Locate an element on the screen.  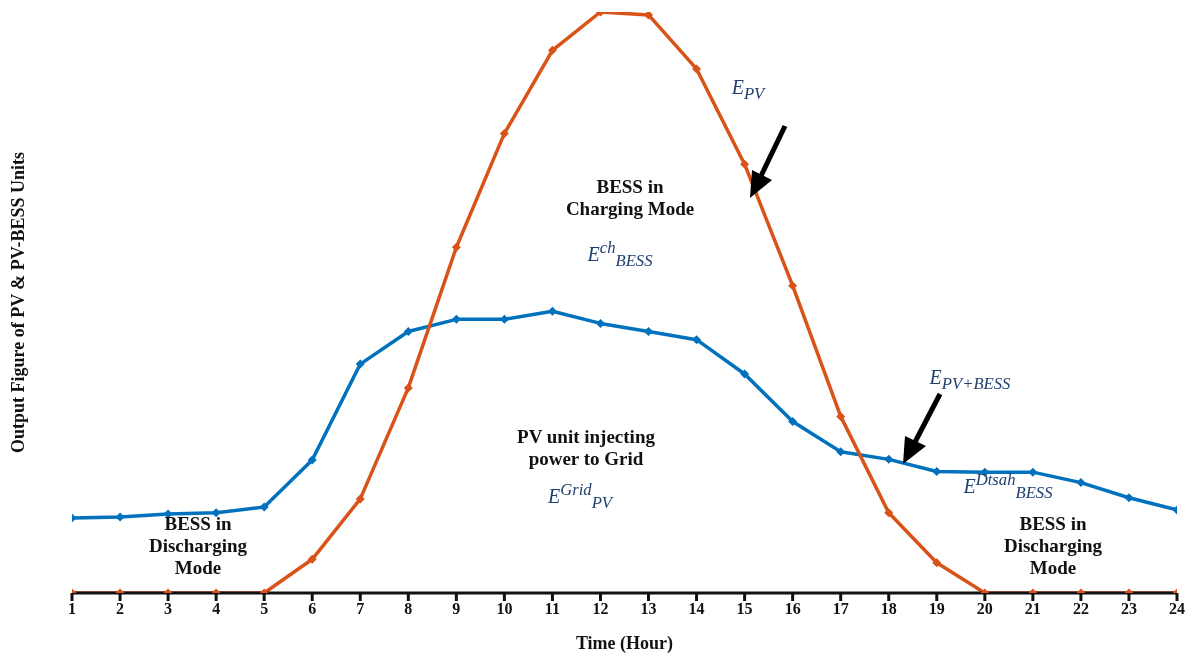
x-tick-label: 16 is located at coordinates (792, 609).